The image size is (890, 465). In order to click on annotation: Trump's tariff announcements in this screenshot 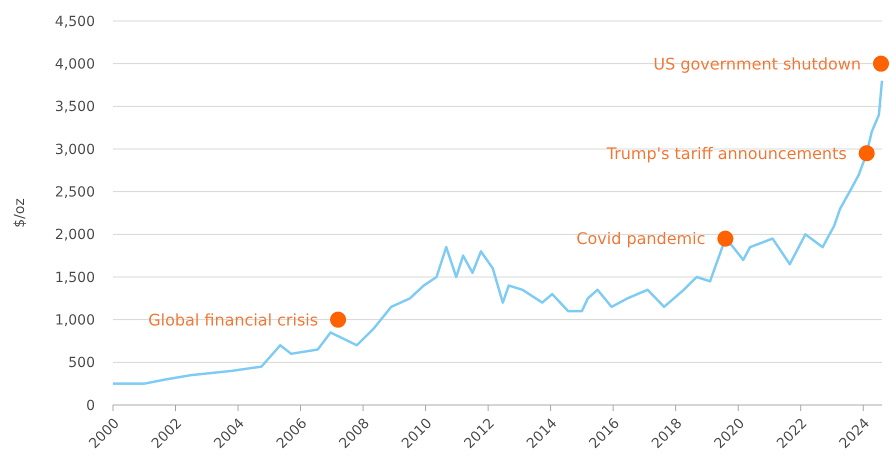, I will do `click(726, 153)`.